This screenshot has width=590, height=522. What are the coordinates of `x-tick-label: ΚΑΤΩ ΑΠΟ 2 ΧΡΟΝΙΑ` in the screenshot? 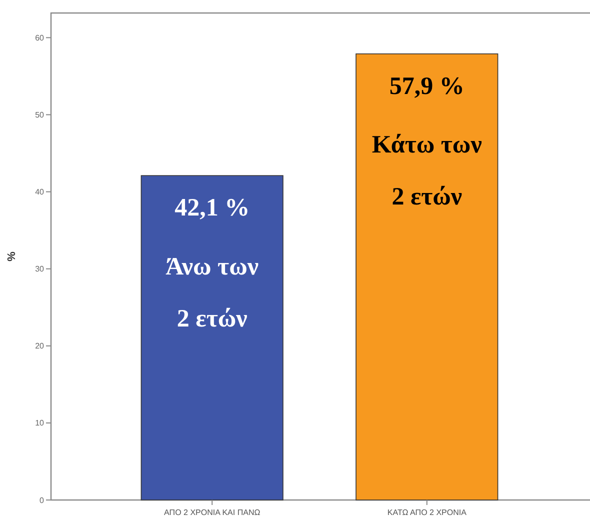 It's located at (427, 512).